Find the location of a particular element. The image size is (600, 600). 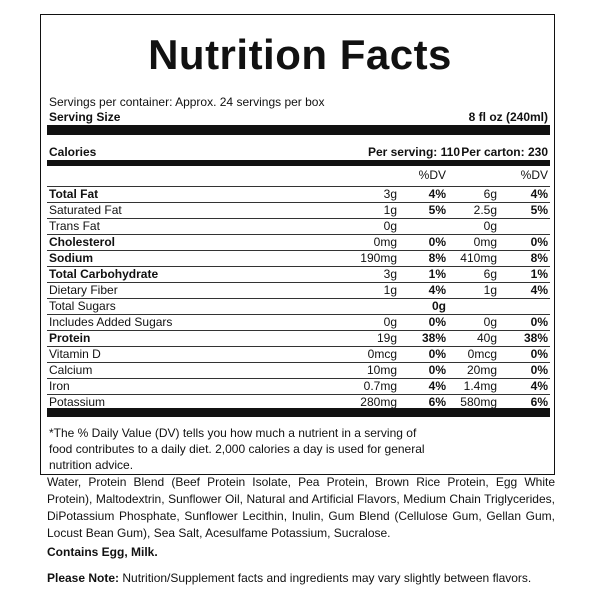

nutrient-value: 19g is located at coordinates (386, 338).